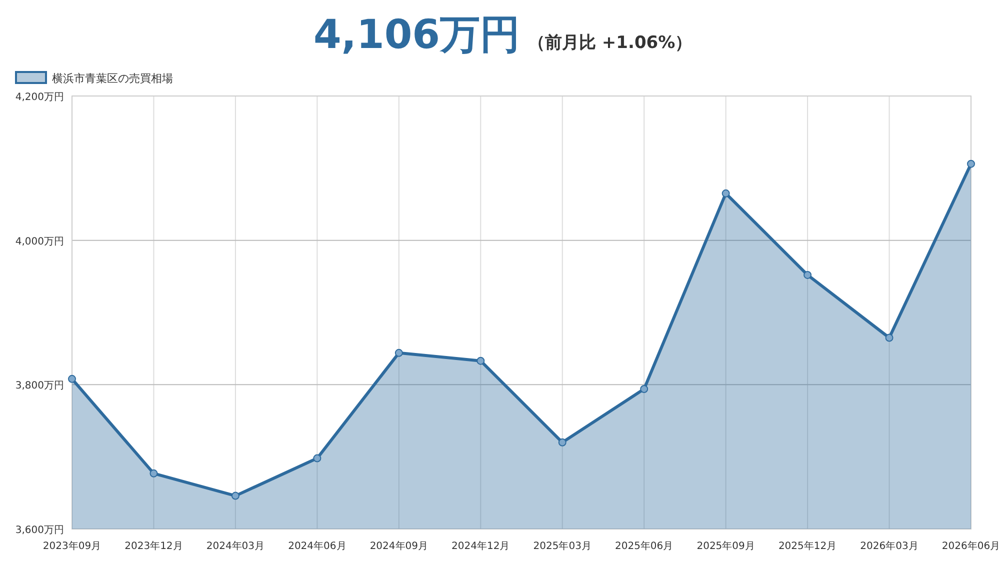 Image resolution: width=1000 pixels, height=562 pixels. Describe the element at coordinates (39, 530) in the screenshot. I see `y-tick-label: 3,600万円` at that location.